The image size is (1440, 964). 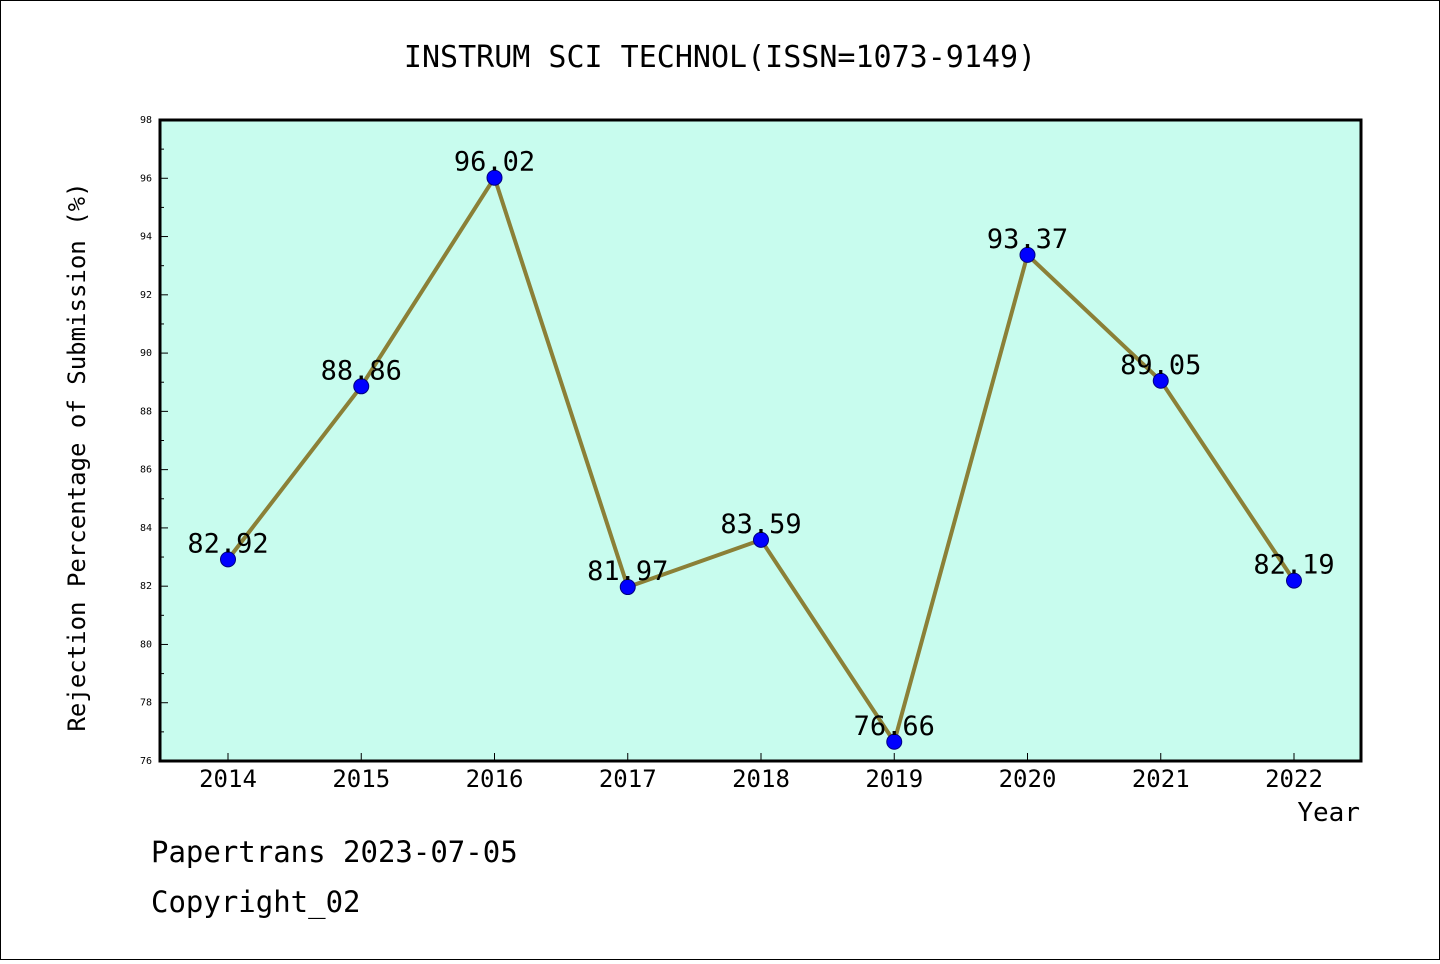 I want to click on x-tick-label: 2020, so click(x=1028, y=779).